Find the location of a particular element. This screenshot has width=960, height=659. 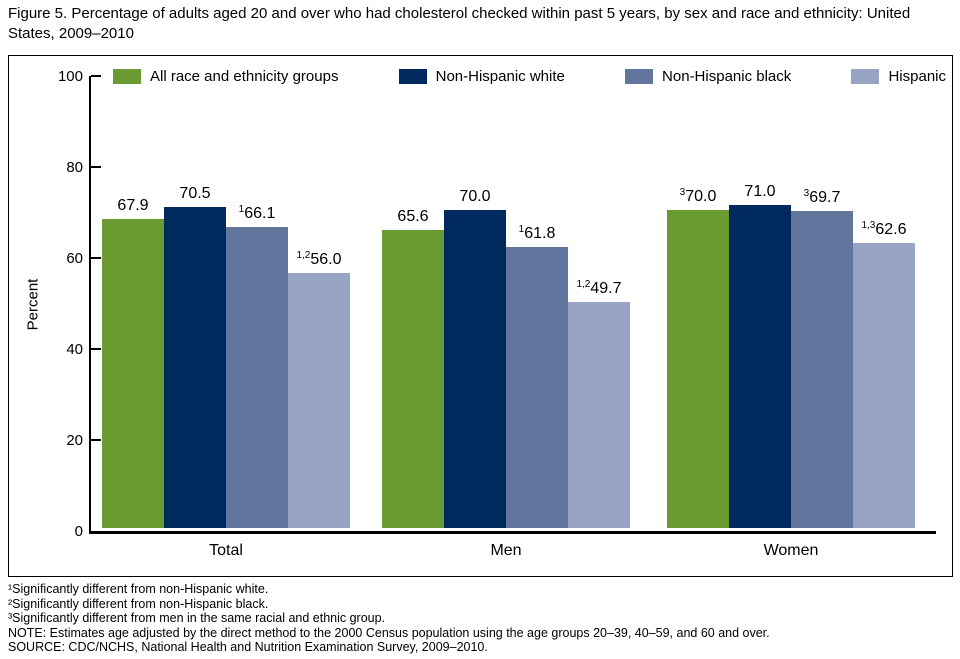

significance-superscript: 1,3 is located at coordinates (868, 226).